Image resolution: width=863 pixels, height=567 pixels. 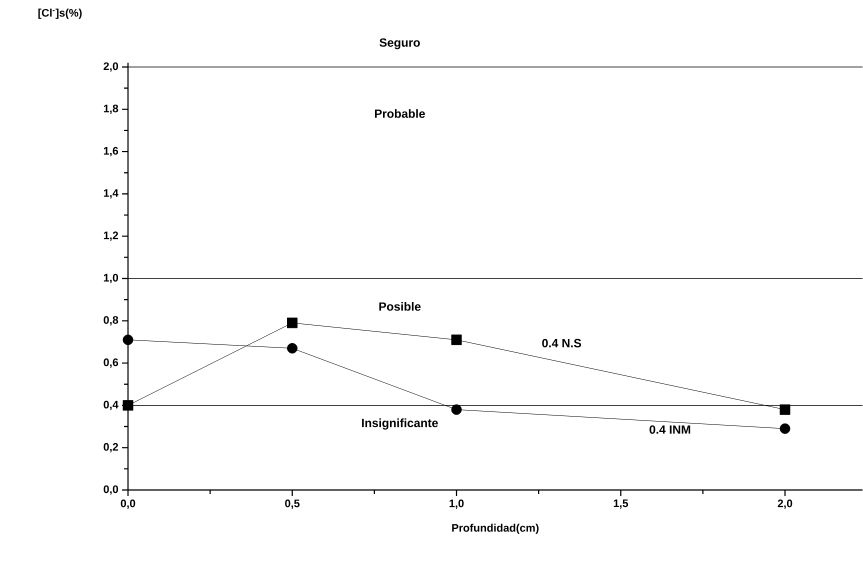 What do you see at coordinates (111, 405) in the screenshot?
I see `y-tick-label: 0,4` at bounding box center [111, 405].